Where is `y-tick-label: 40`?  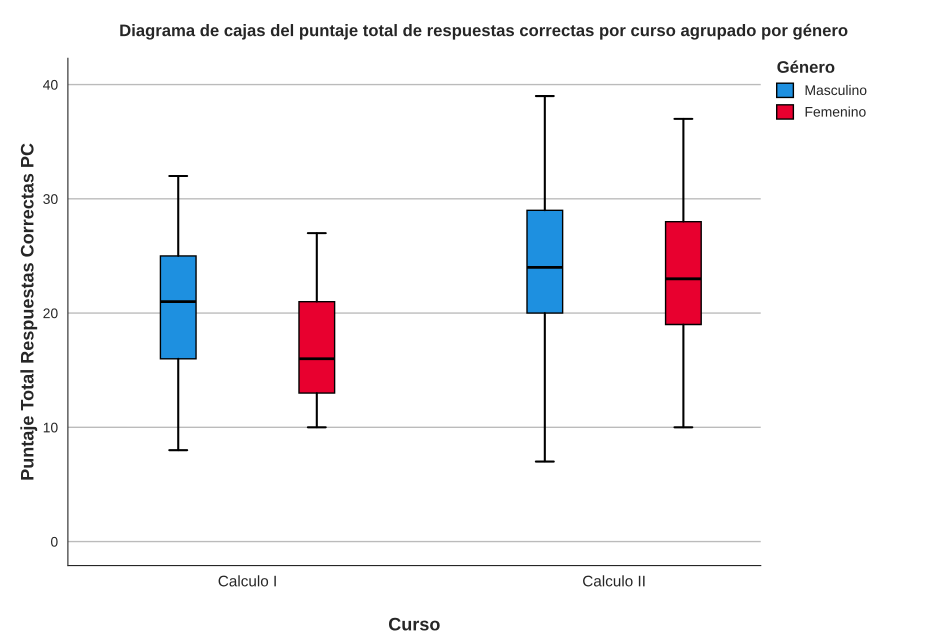 y-tick-label: 40 is located at coordinates (50, 85).